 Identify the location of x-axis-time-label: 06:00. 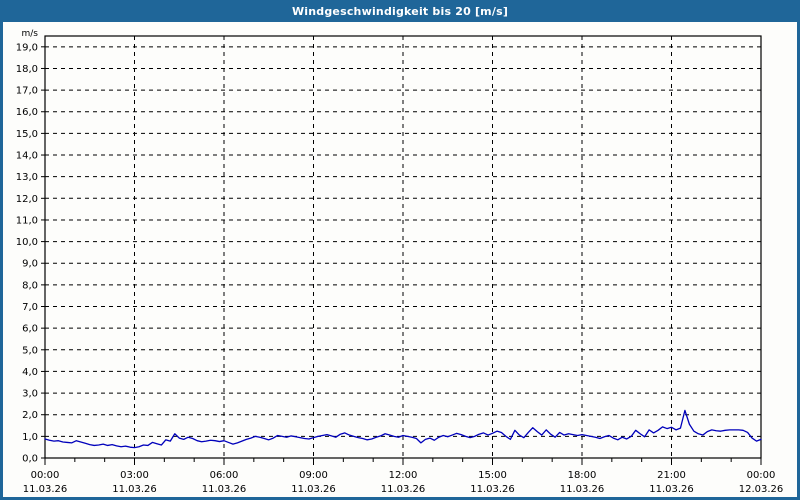
(224, 475).